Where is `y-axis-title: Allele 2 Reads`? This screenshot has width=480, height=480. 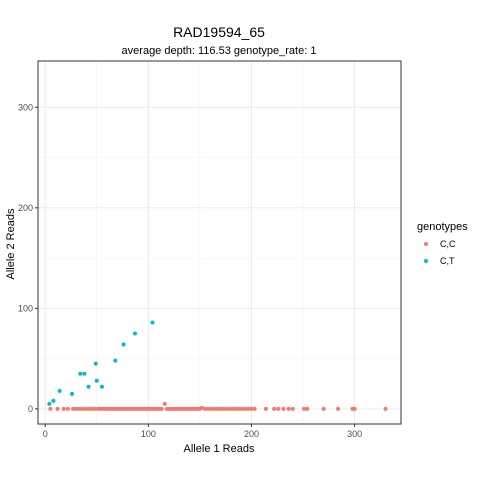 y-axis-title: Allele 2 Reads is located at coordinates (11, 243).